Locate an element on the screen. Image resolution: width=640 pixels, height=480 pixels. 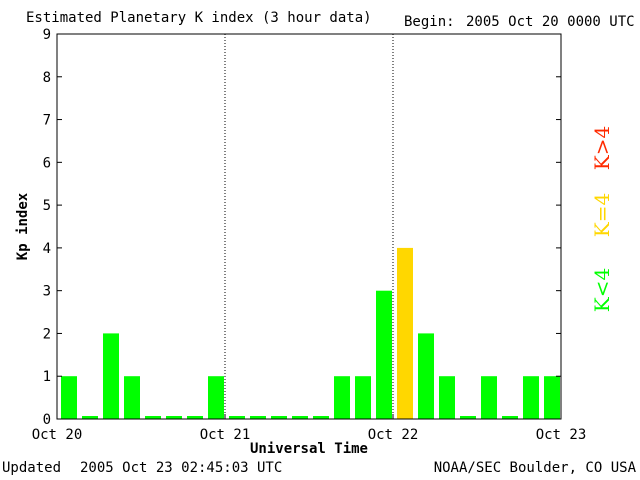
x-tick-label: Oct 22 is located at coordinates (393, 435).